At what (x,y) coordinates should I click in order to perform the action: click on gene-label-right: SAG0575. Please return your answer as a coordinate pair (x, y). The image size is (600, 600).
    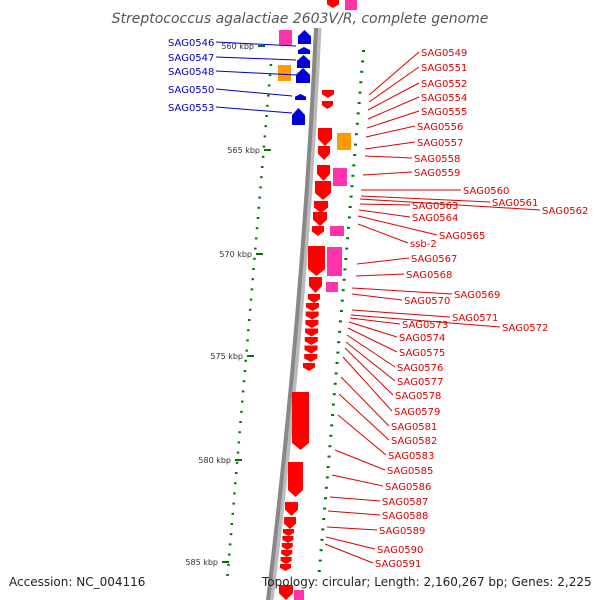
    Looking at the image, I should click on (422, 353).